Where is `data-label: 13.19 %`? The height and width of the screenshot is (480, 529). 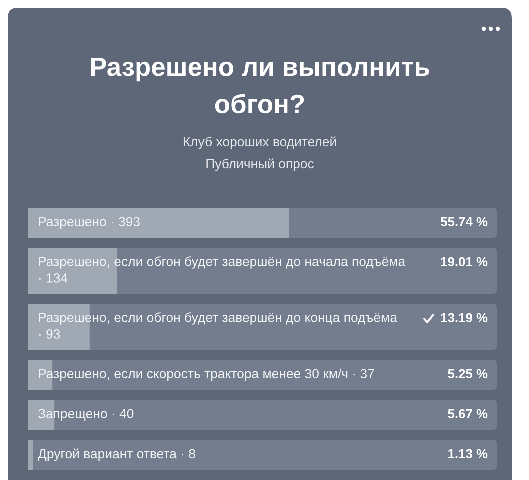 data-label: 13.19 % is located at coordinates (464, 317).